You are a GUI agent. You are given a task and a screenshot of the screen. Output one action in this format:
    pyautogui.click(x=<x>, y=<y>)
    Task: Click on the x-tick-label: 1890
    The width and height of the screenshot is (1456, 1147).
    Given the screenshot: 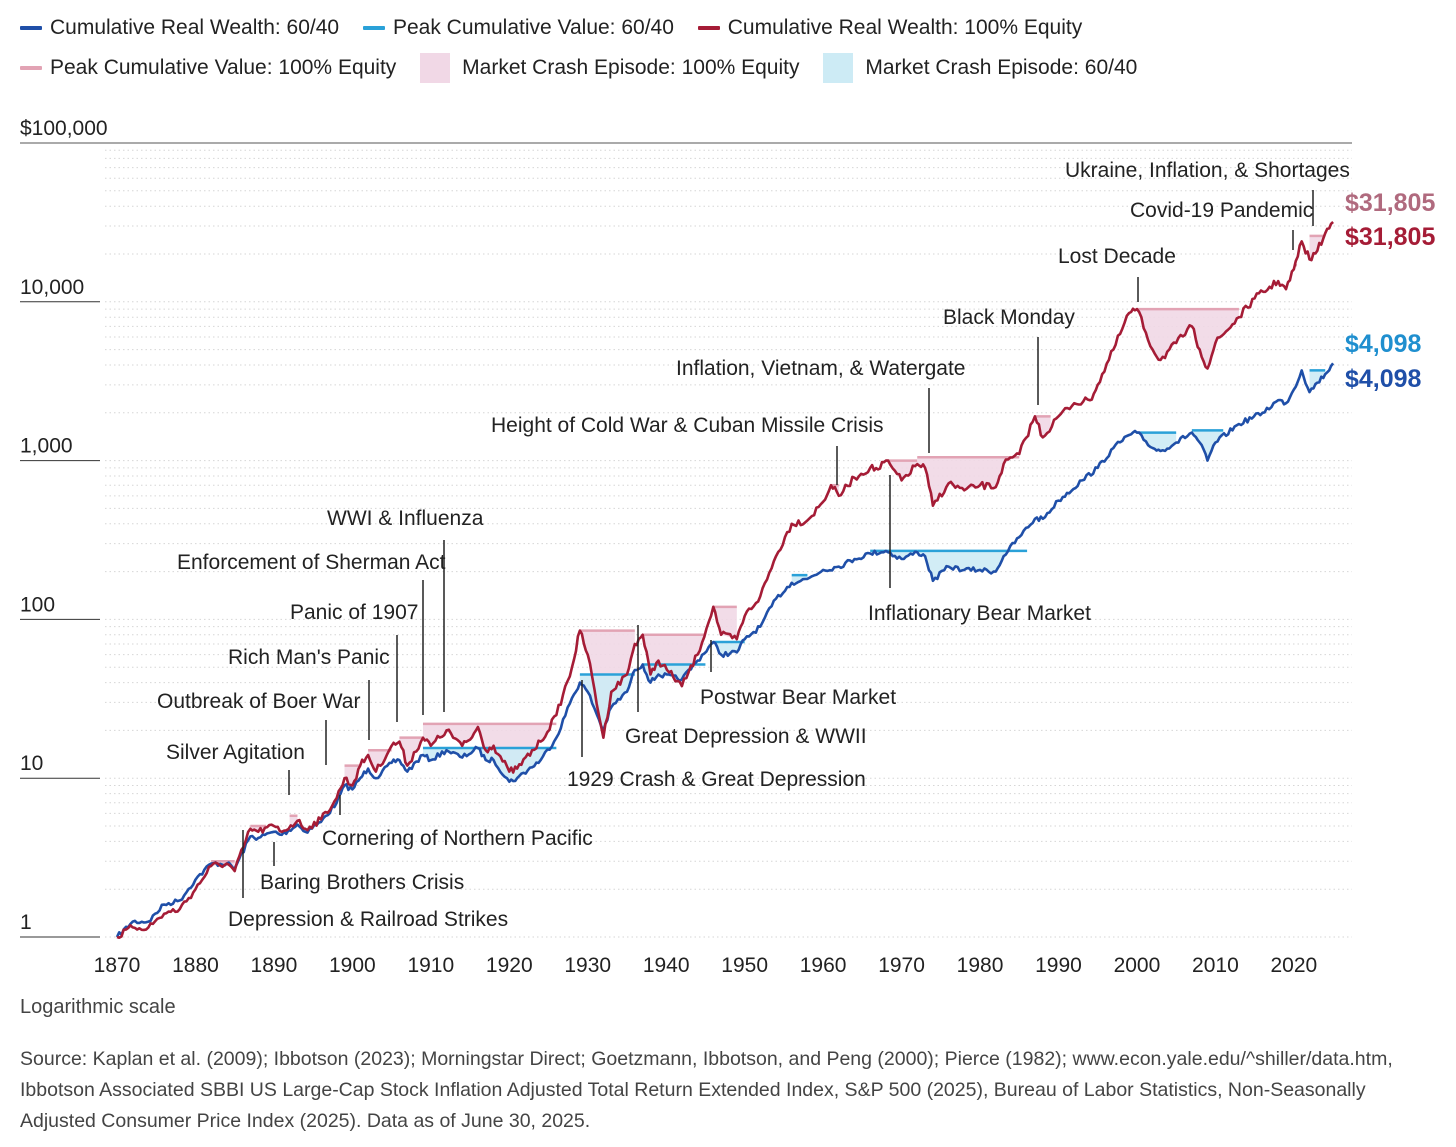 What is the action you would take?
    pyautogui.click(x=274, y=965)
    